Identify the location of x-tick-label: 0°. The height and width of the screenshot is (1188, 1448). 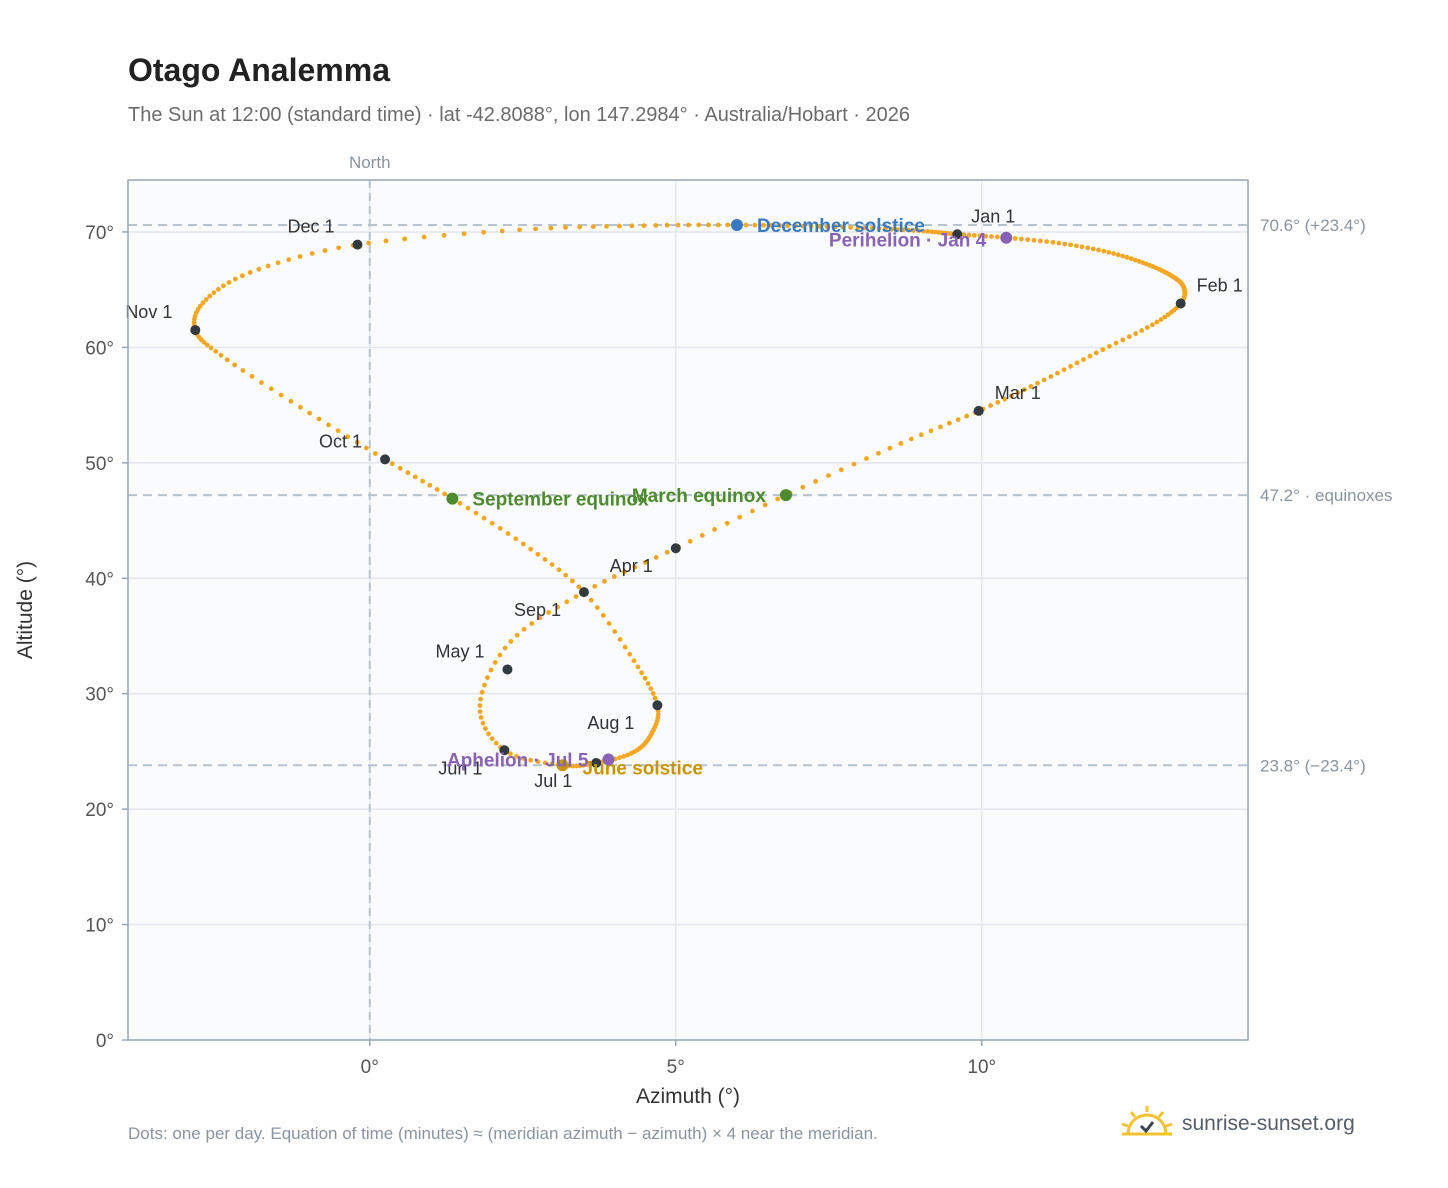
(370, 1067).